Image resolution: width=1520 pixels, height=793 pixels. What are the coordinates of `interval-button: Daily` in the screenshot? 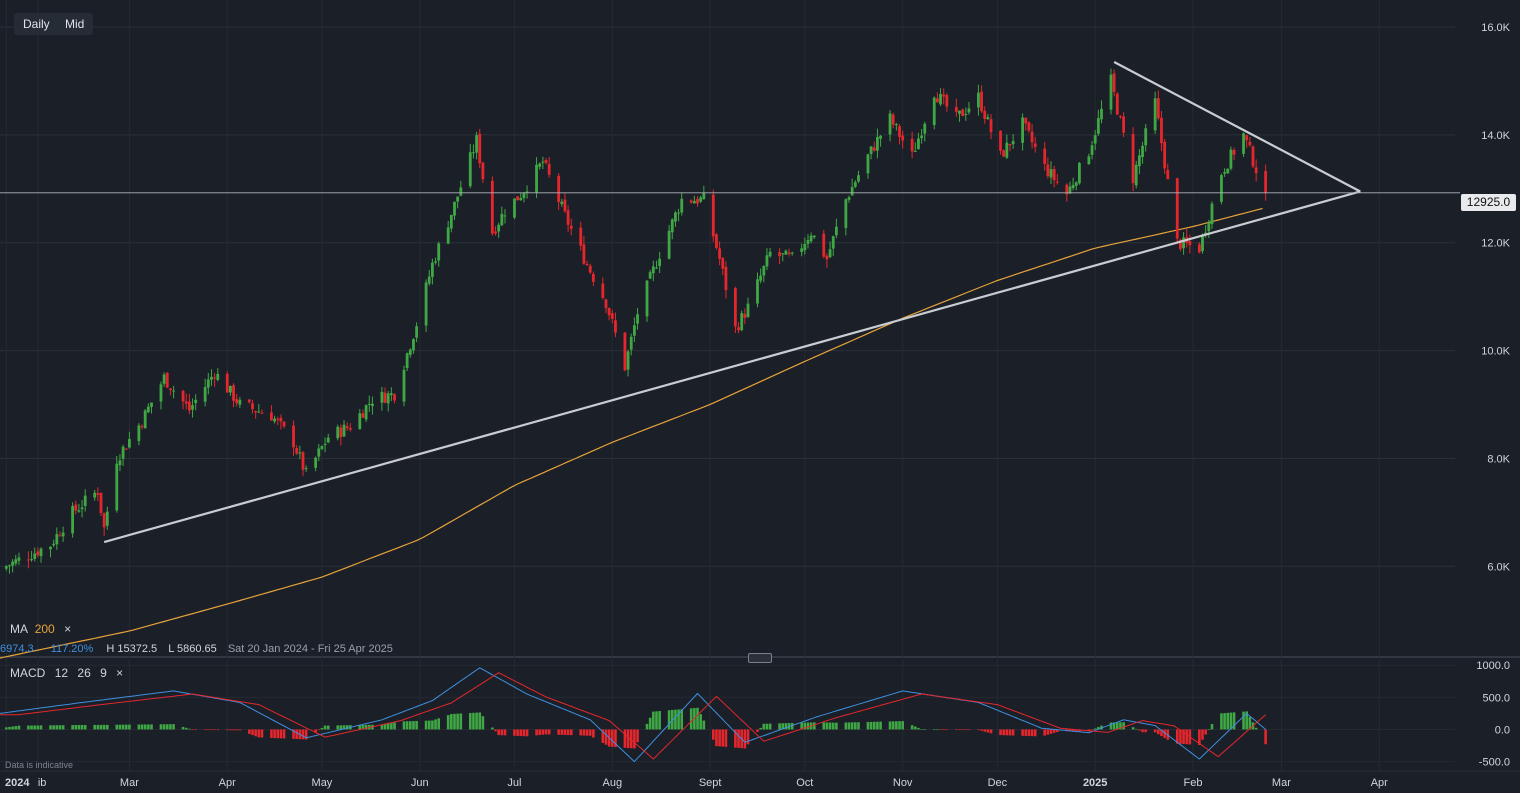 It's located at (36, 24).